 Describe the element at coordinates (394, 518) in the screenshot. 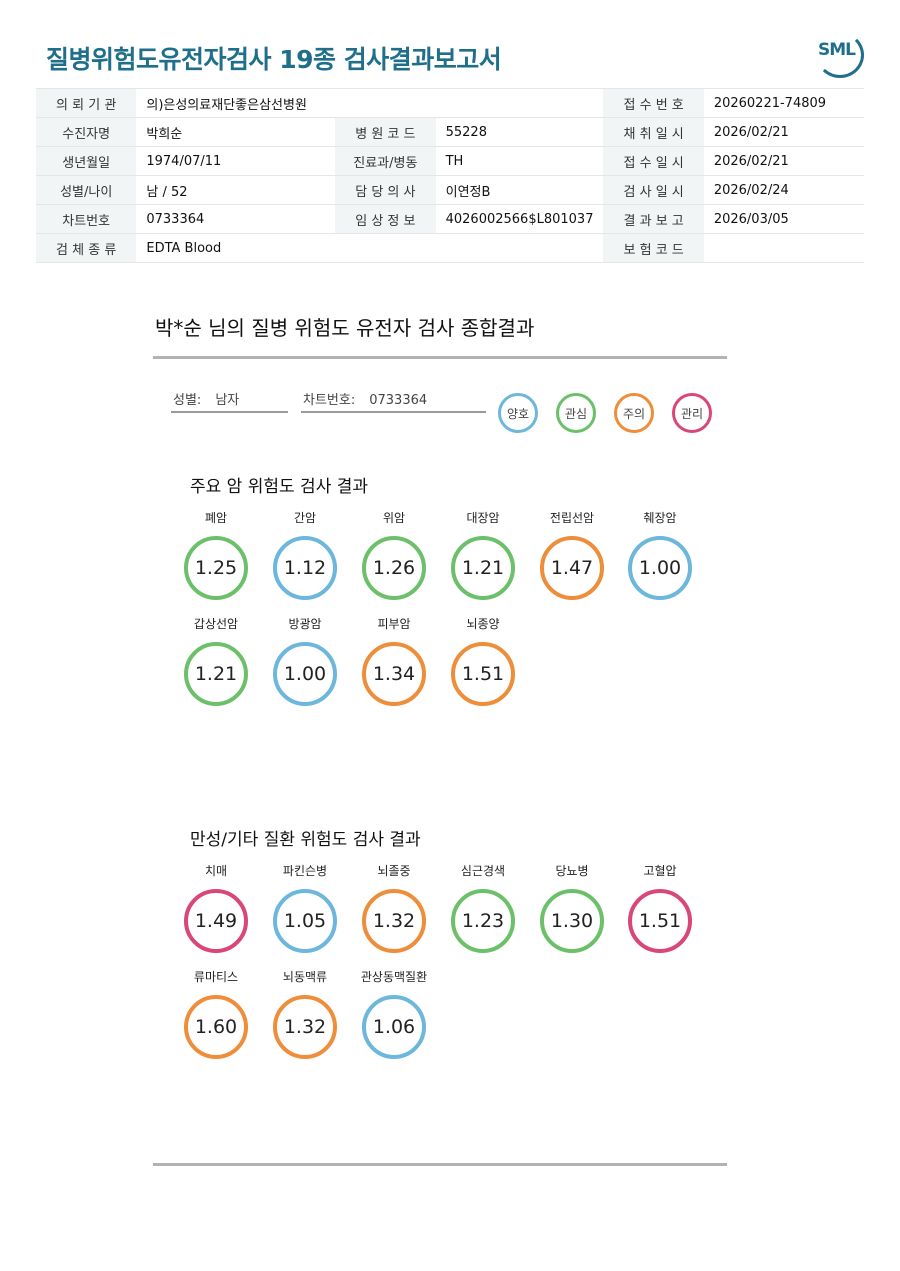

I see `risk-item-name: 위암` at that location.